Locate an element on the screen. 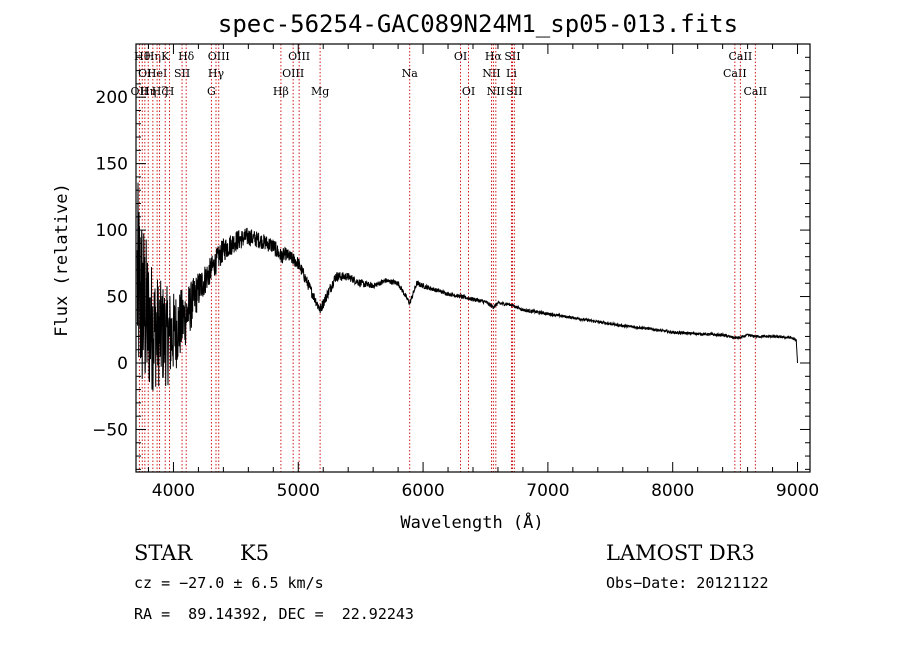 Image resolution: width=900 pixels, height=649 pixels. y-tick-label: 50 is located at coordinates (117, 298).